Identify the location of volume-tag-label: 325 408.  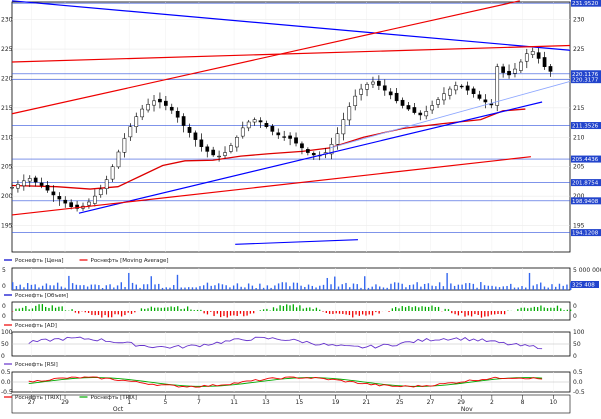
(583, 286).